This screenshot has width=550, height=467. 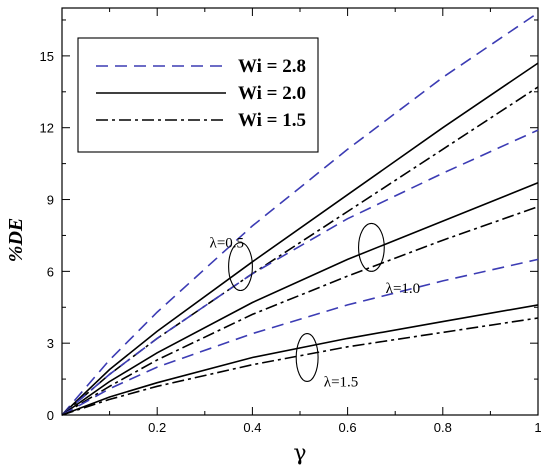 What do you see at coordinates (272, 120) in the screenshot?
I see `legend-label: Wi = 1.5` at bounding box center [272, 120].